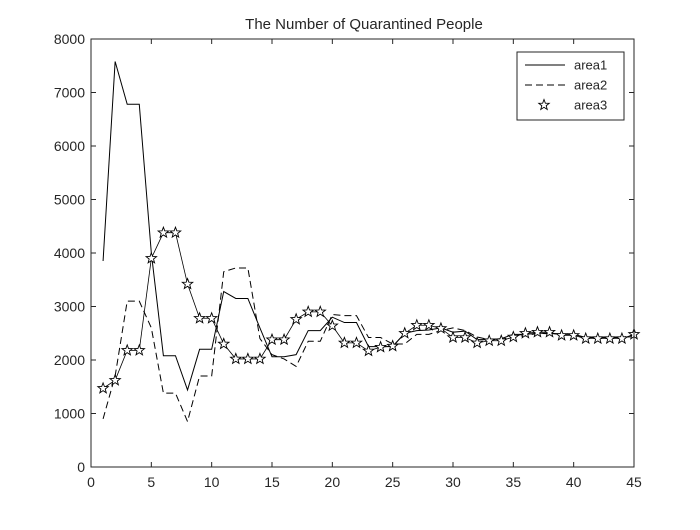  I want to click on legend-label-area2: area2, so click(590, 85).